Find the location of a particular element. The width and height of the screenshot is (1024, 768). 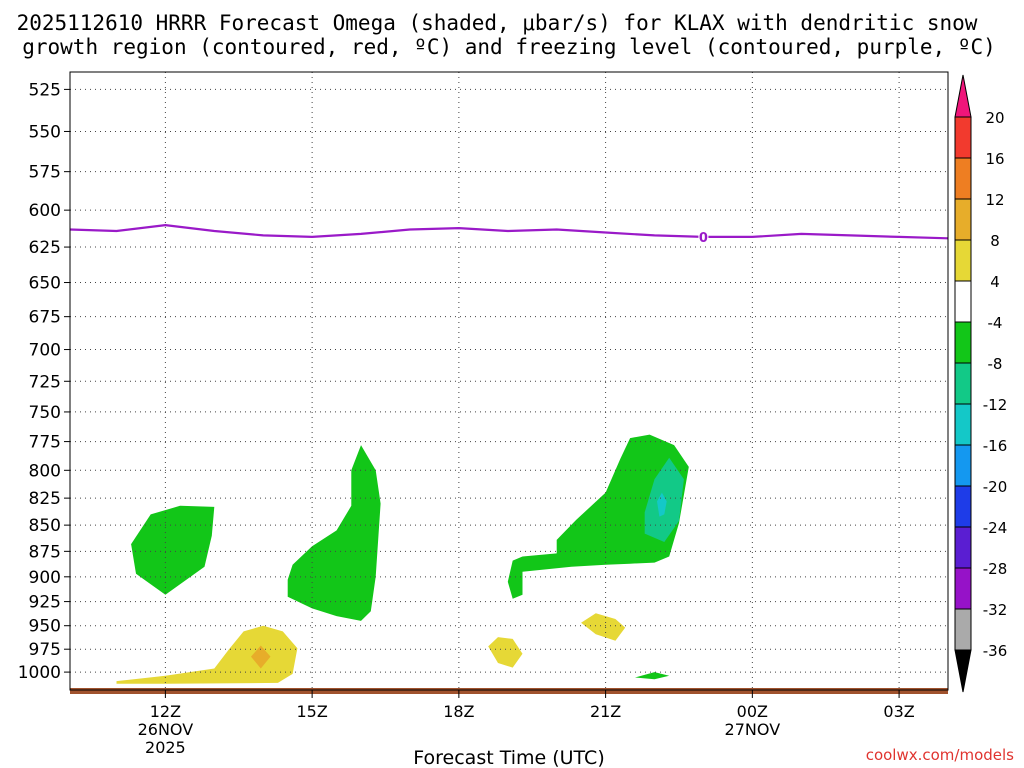

x-tick-label-18Z: 18Z is located at coordinates (458, 711).